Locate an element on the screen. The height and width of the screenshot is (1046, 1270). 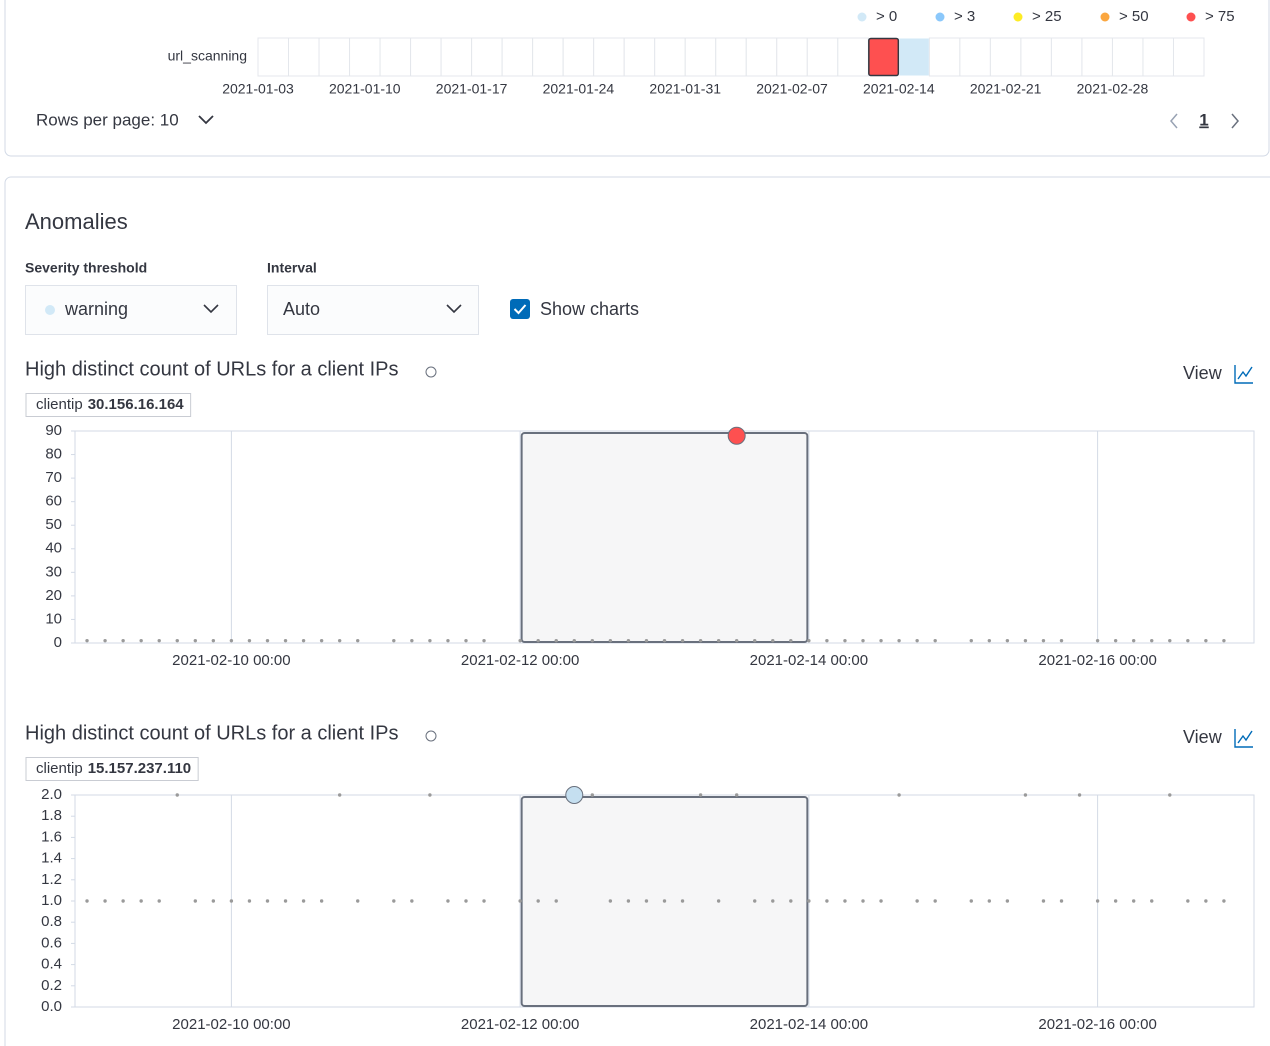
severity-select is located at coordinates (131, 310).